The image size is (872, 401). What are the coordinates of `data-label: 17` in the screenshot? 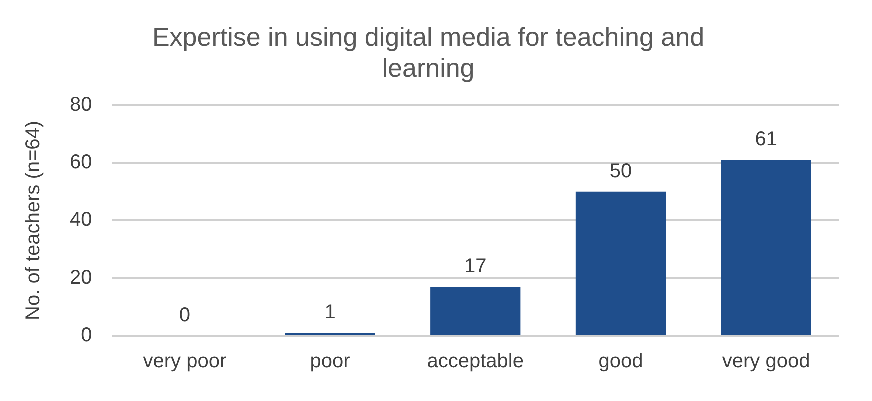 It's located at (475, 267).